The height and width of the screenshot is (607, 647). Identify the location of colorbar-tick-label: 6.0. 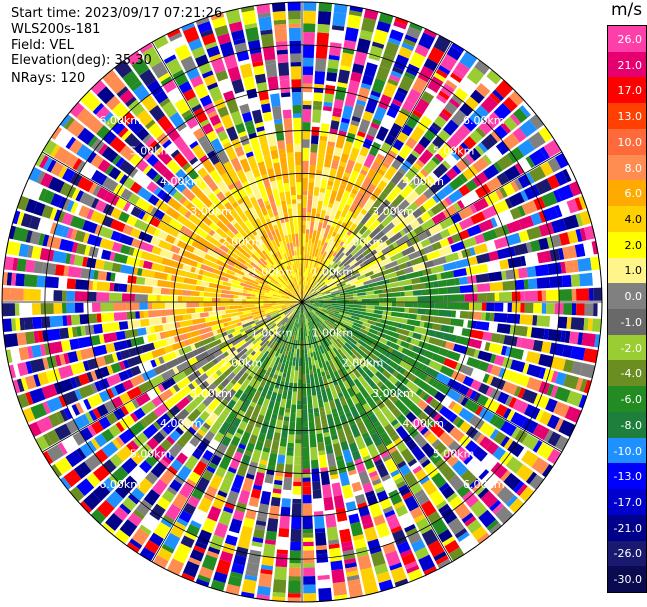
(633, 194).